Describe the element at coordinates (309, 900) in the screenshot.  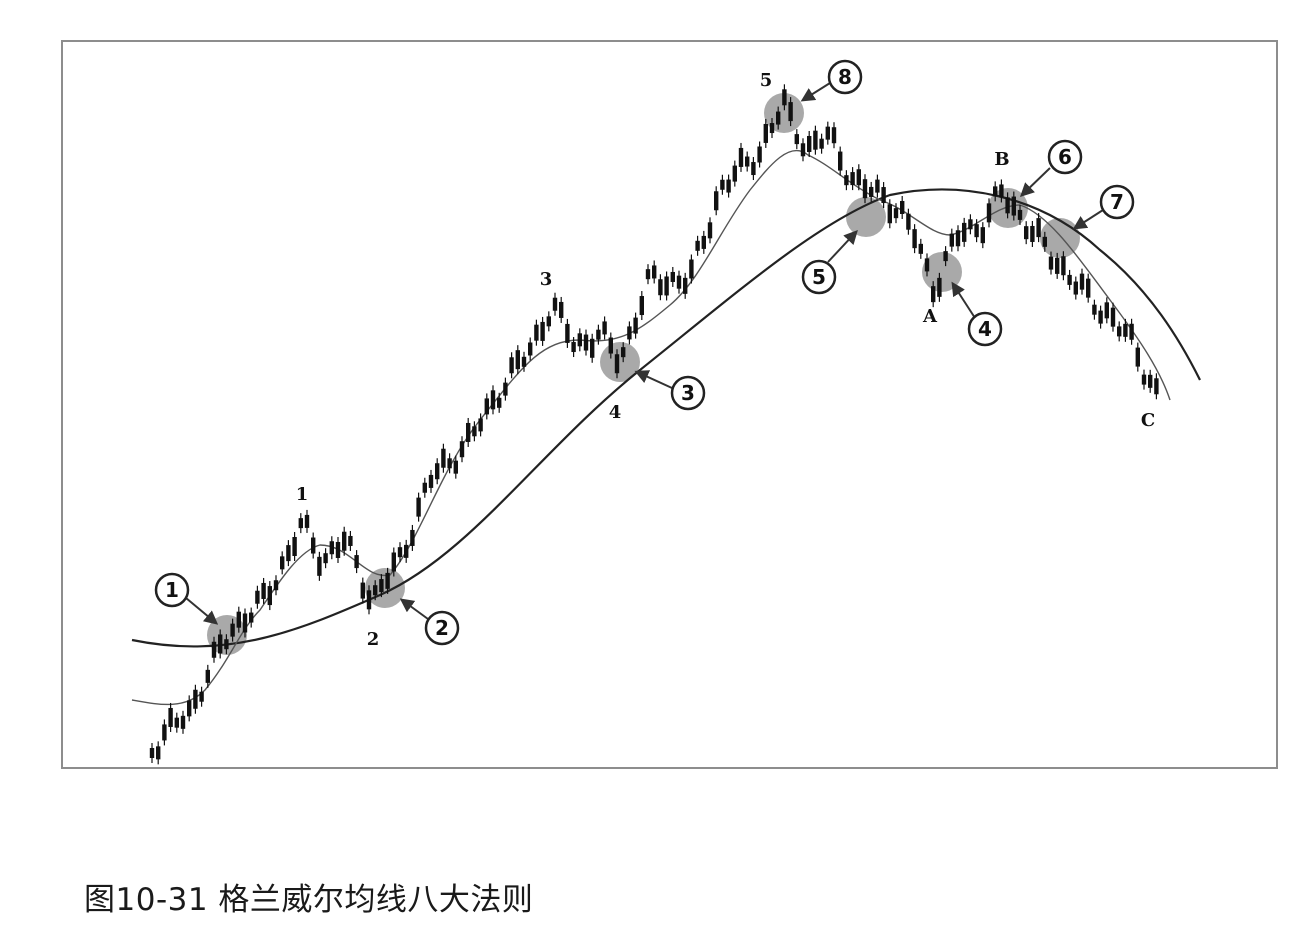
I see `figure-caption: 图10-31 格兰威尔均线八大法则` at that location.